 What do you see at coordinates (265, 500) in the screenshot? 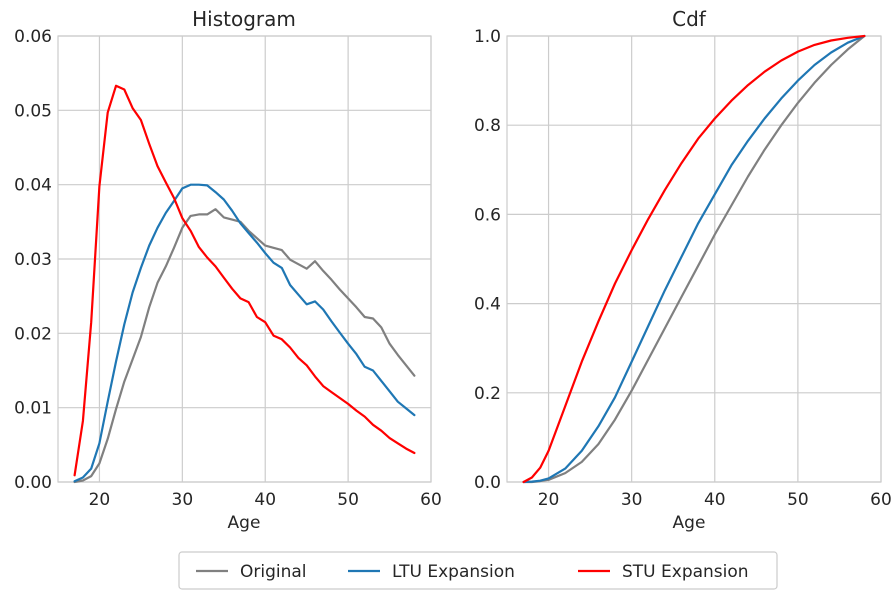
I see `histogram-xtick-label: 40` at bounding box center [265, 500].